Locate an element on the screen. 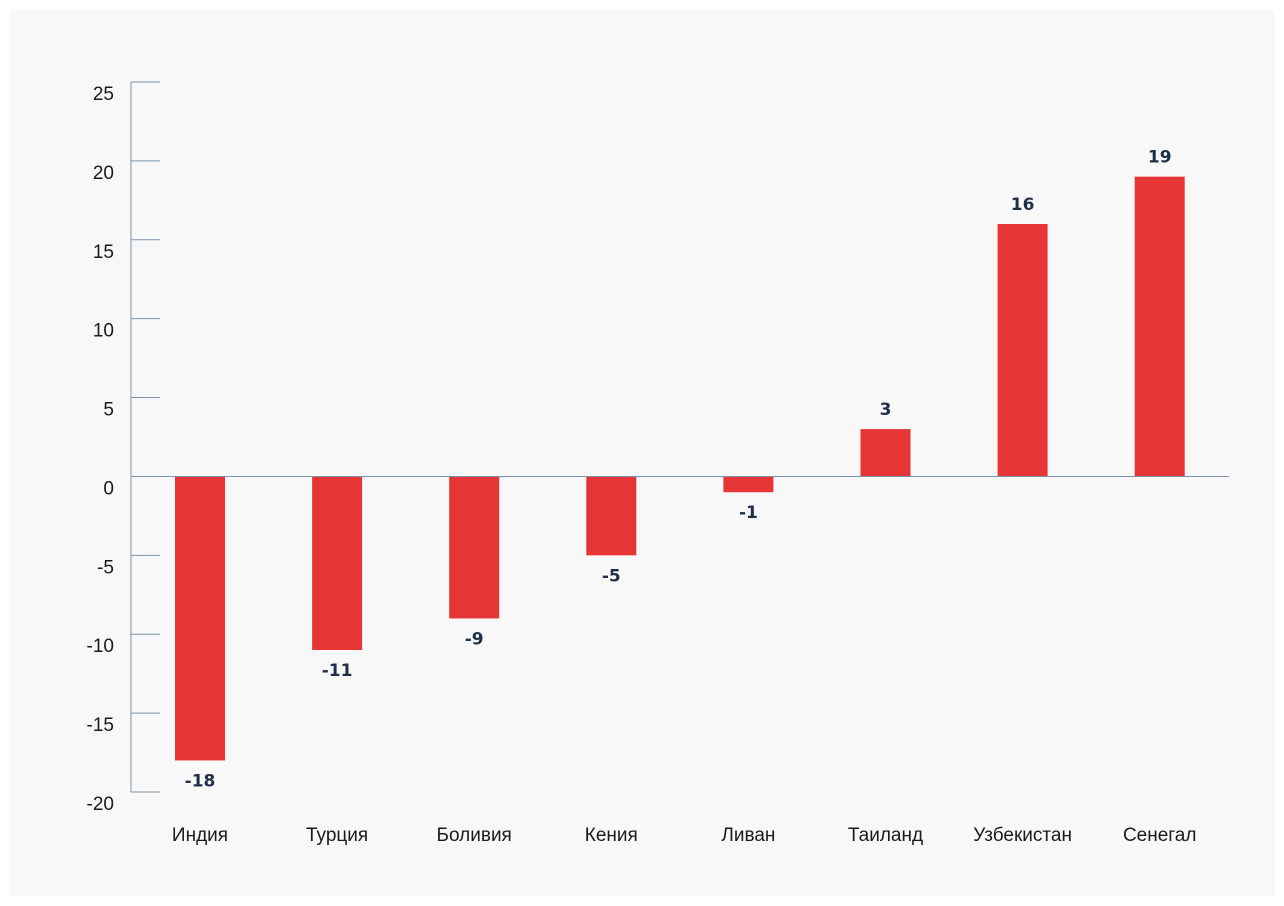 The height and width of the screenshot is (906, 1284). bar-value-label: -9 is located at coordinates (474, 639).